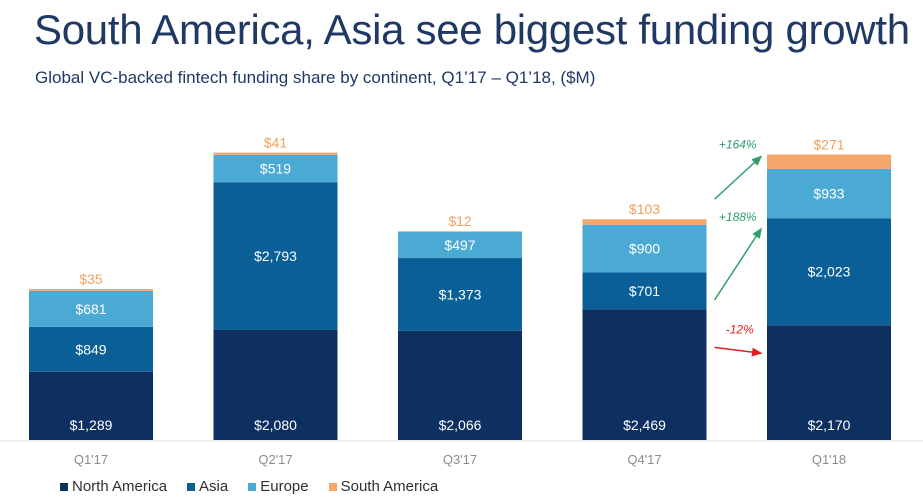  Describe the element at coordinates (332, 486) in the screenshot. I see `legend-swatch-south-america` at that location.